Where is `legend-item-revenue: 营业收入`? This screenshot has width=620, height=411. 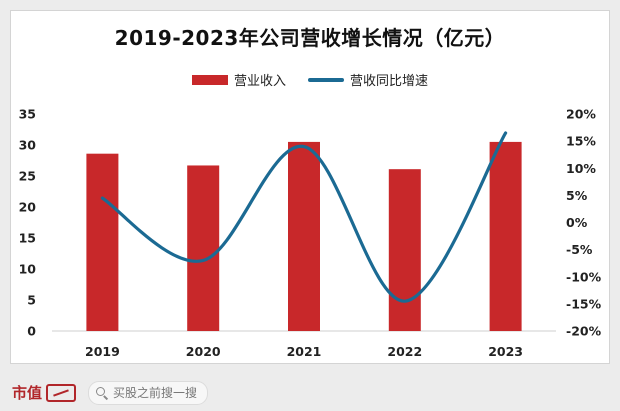
legend-item-revenue: 营业收入 is located at coordinates (238, 79).